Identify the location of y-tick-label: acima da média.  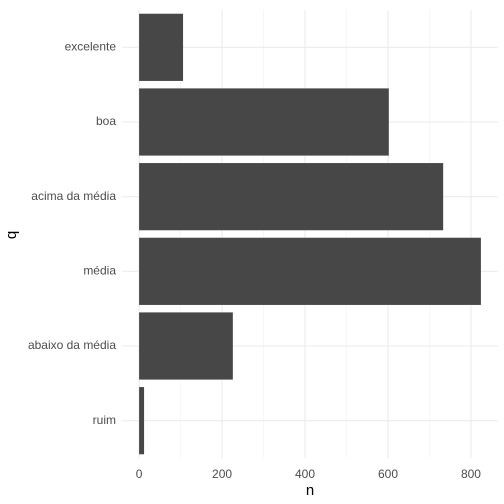
(73, 196).